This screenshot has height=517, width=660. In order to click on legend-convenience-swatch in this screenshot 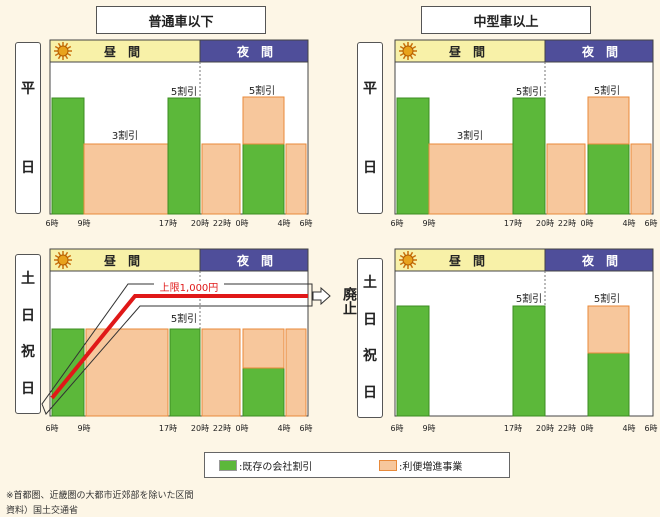, I will do `click(388, 465)`.